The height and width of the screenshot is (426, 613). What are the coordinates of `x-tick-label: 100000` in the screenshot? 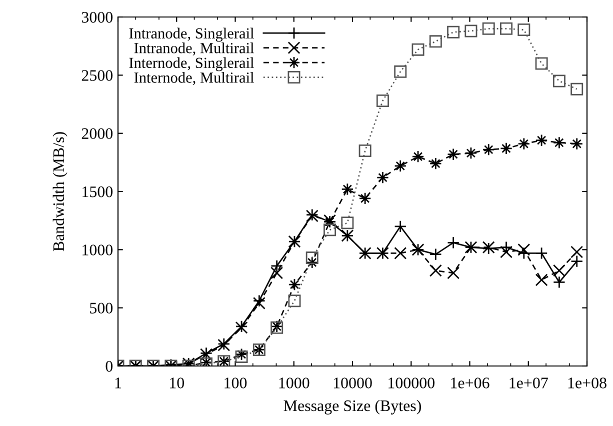 It's located at (411, 383).